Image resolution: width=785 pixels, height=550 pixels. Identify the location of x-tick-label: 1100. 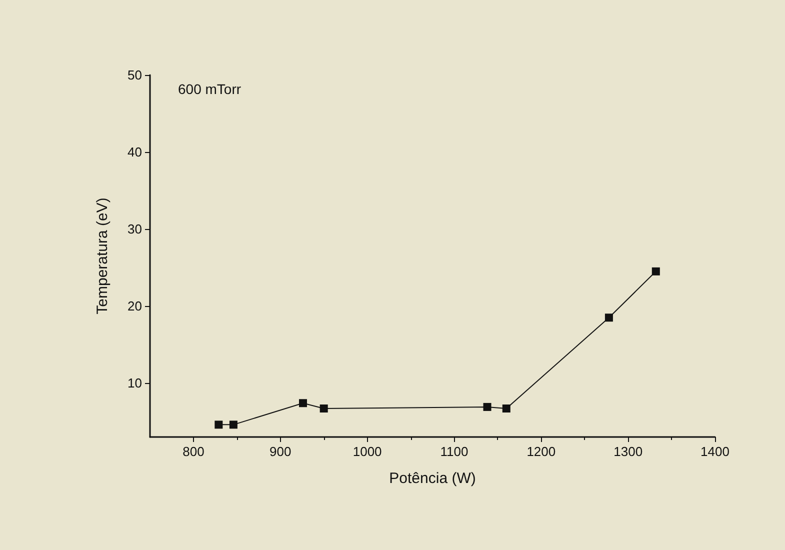
(454, 451).